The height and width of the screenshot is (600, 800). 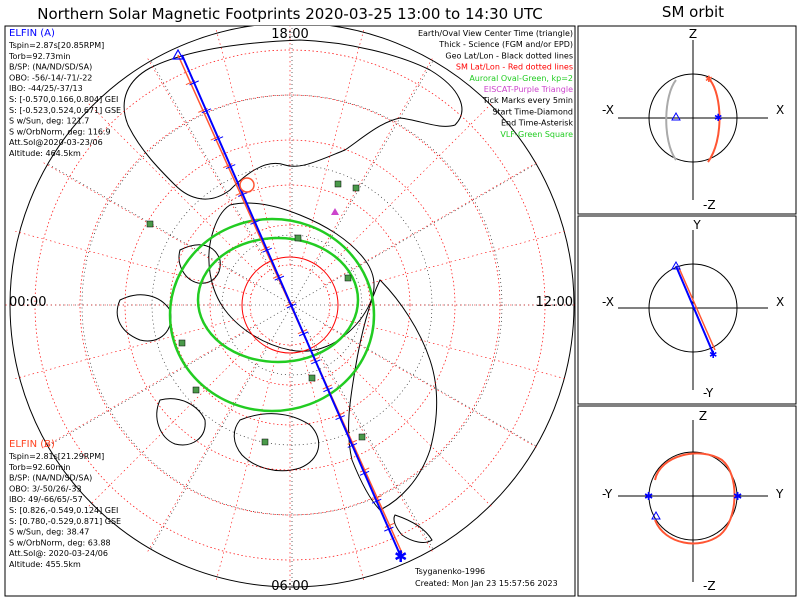 I want to click on legend-entry: Tick Marks every 5min, so click(x=527, y=100).